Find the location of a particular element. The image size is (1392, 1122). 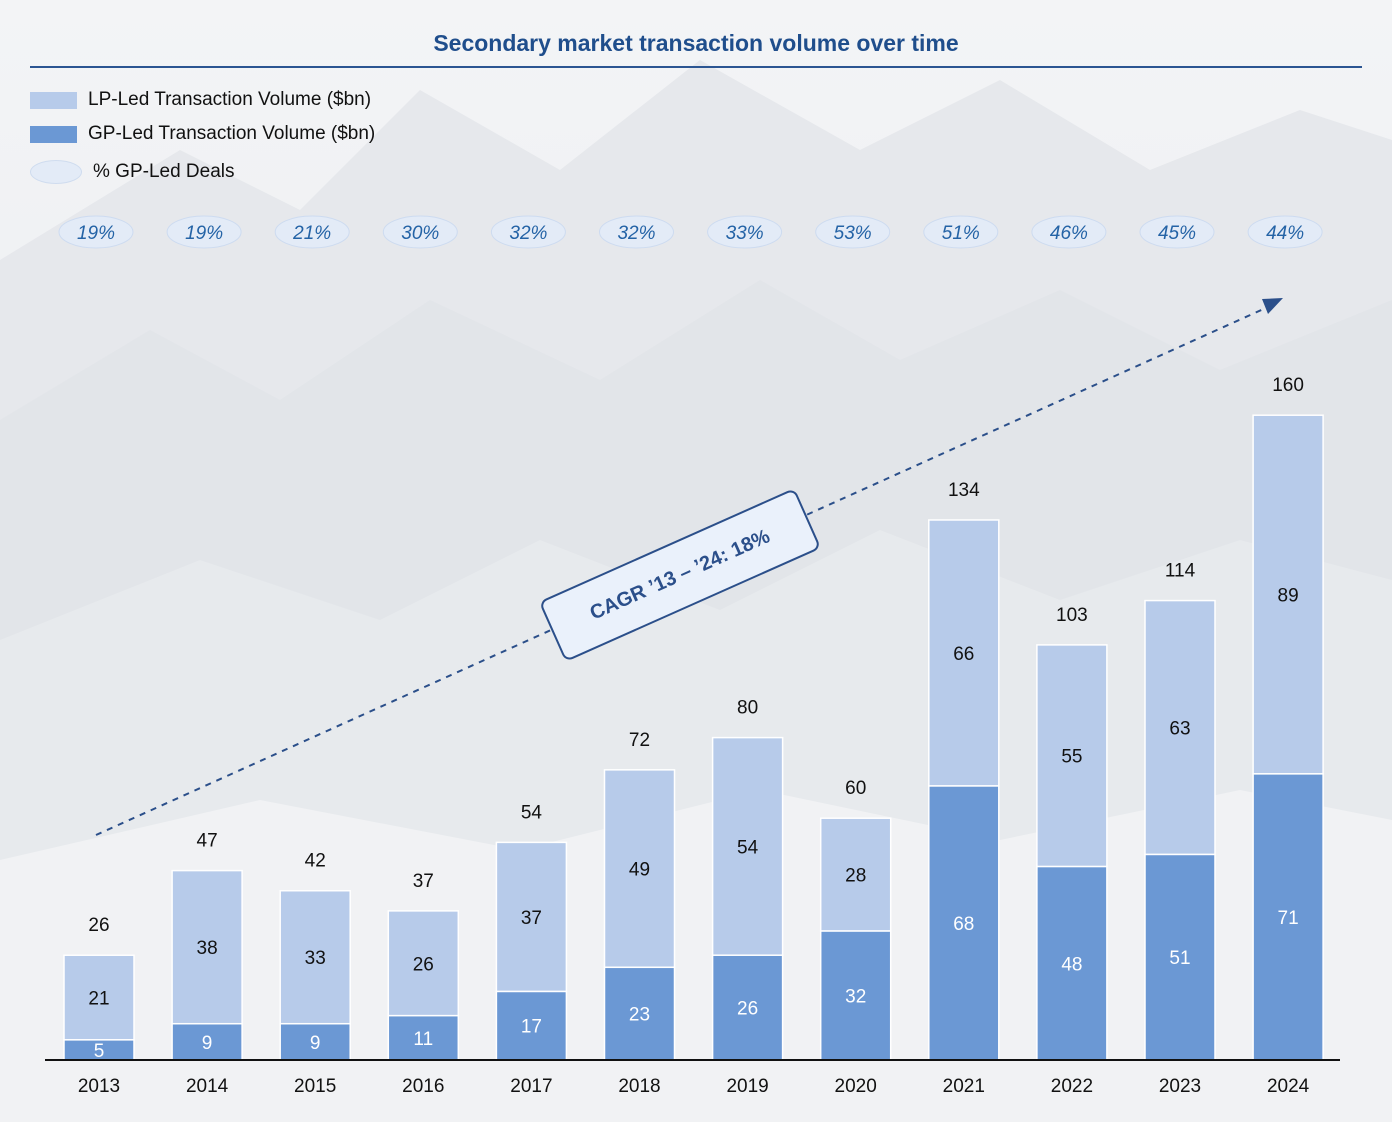

pct-oval-2021 is located at coordinates (961, 232).